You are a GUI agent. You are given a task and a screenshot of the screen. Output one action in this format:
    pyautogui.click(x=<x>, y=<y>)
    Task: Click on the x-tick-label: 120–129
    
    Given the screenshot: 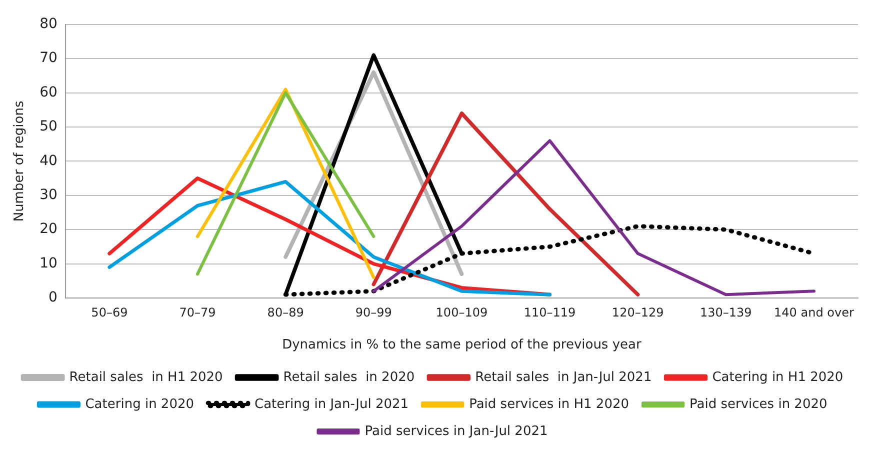 What is the action you would take?
    pyautogui.click(x=638, y=312)
    